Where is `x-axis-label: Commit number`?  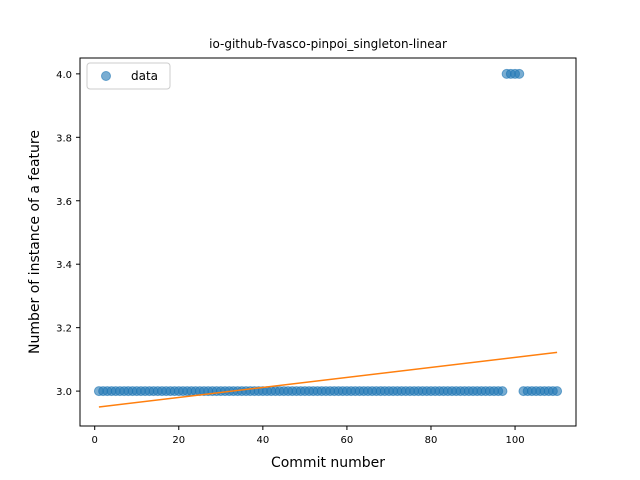
x-axis-label: Commit number is located at coordinates (328, 463).